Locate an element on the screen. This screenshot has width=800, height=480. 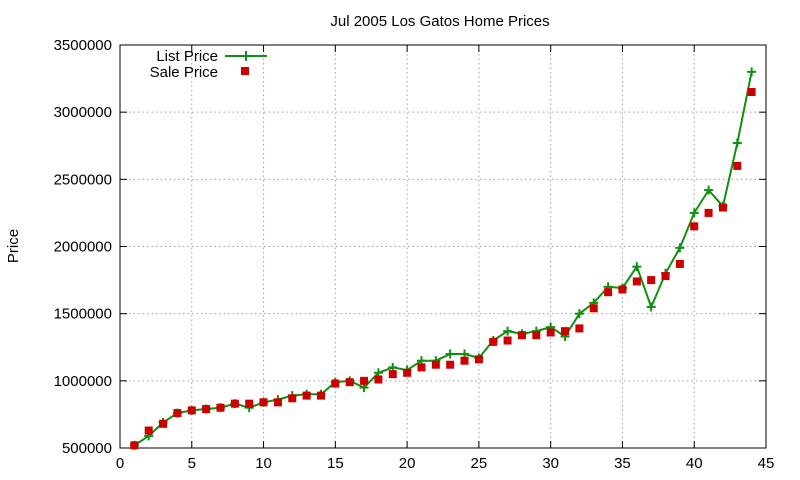
x-tick-label: 10 is located at coordinates (263, 463).